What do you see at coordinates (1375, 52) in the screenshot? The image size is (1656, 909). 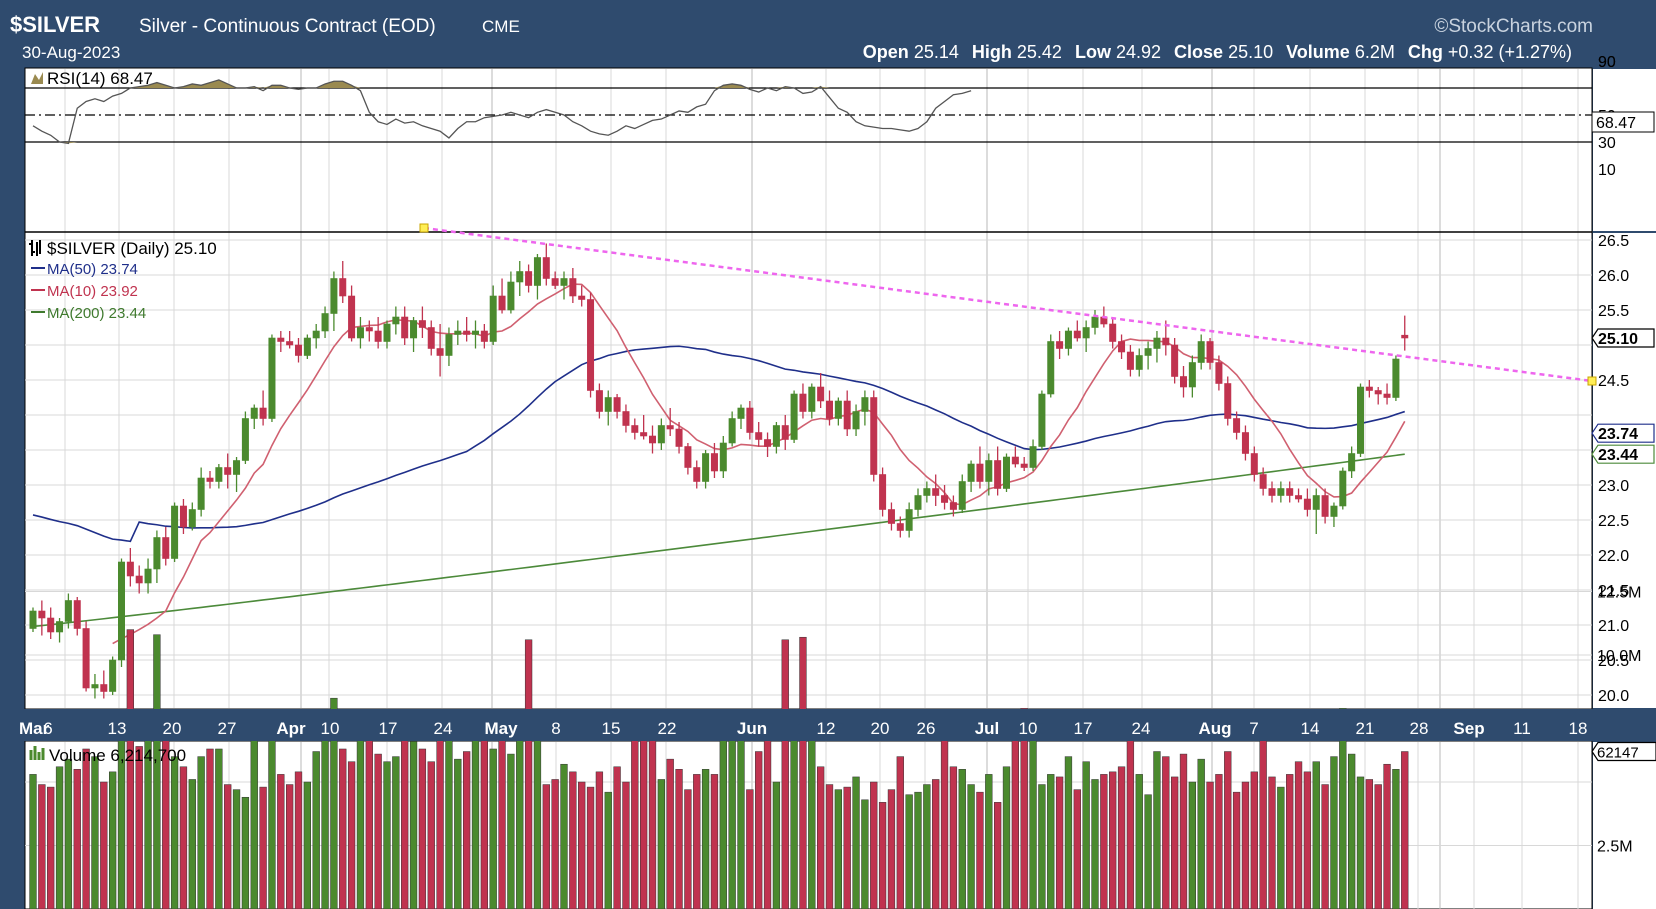 I see `volume-value: 6.2M` at bounding box center [1375, 52].